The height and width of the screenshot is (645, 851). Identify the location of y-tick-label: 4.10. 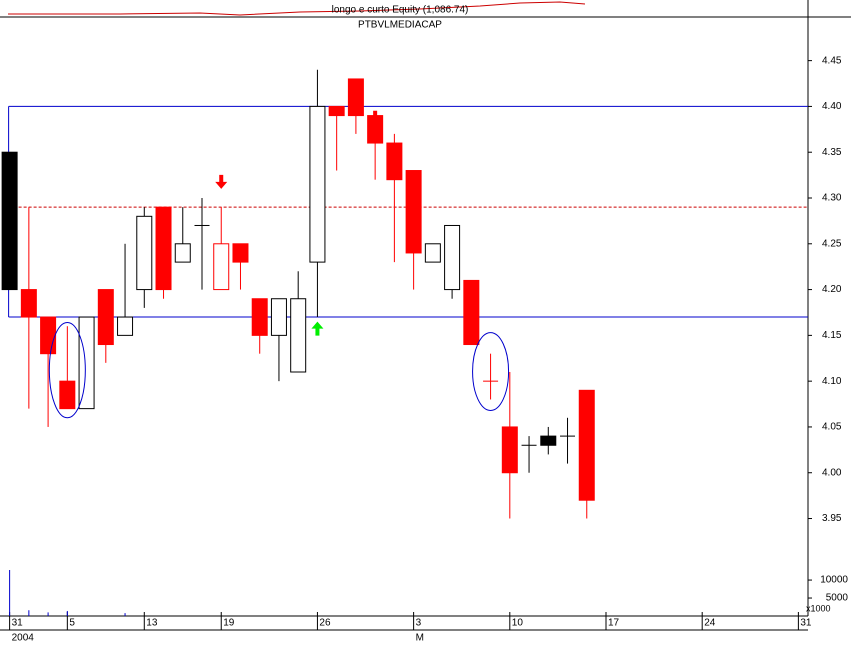
(832, 381).